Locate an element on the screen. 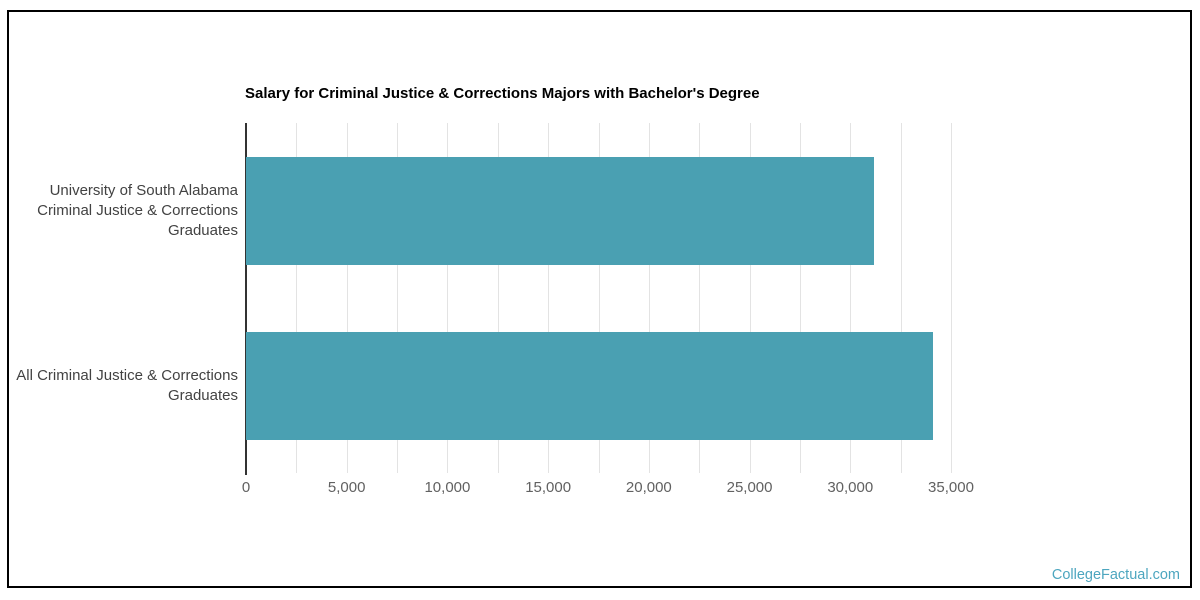 The image size is (1200, 600). category-label-line: All Criminal Justice & Corrections is located at coordinates (127, 375).